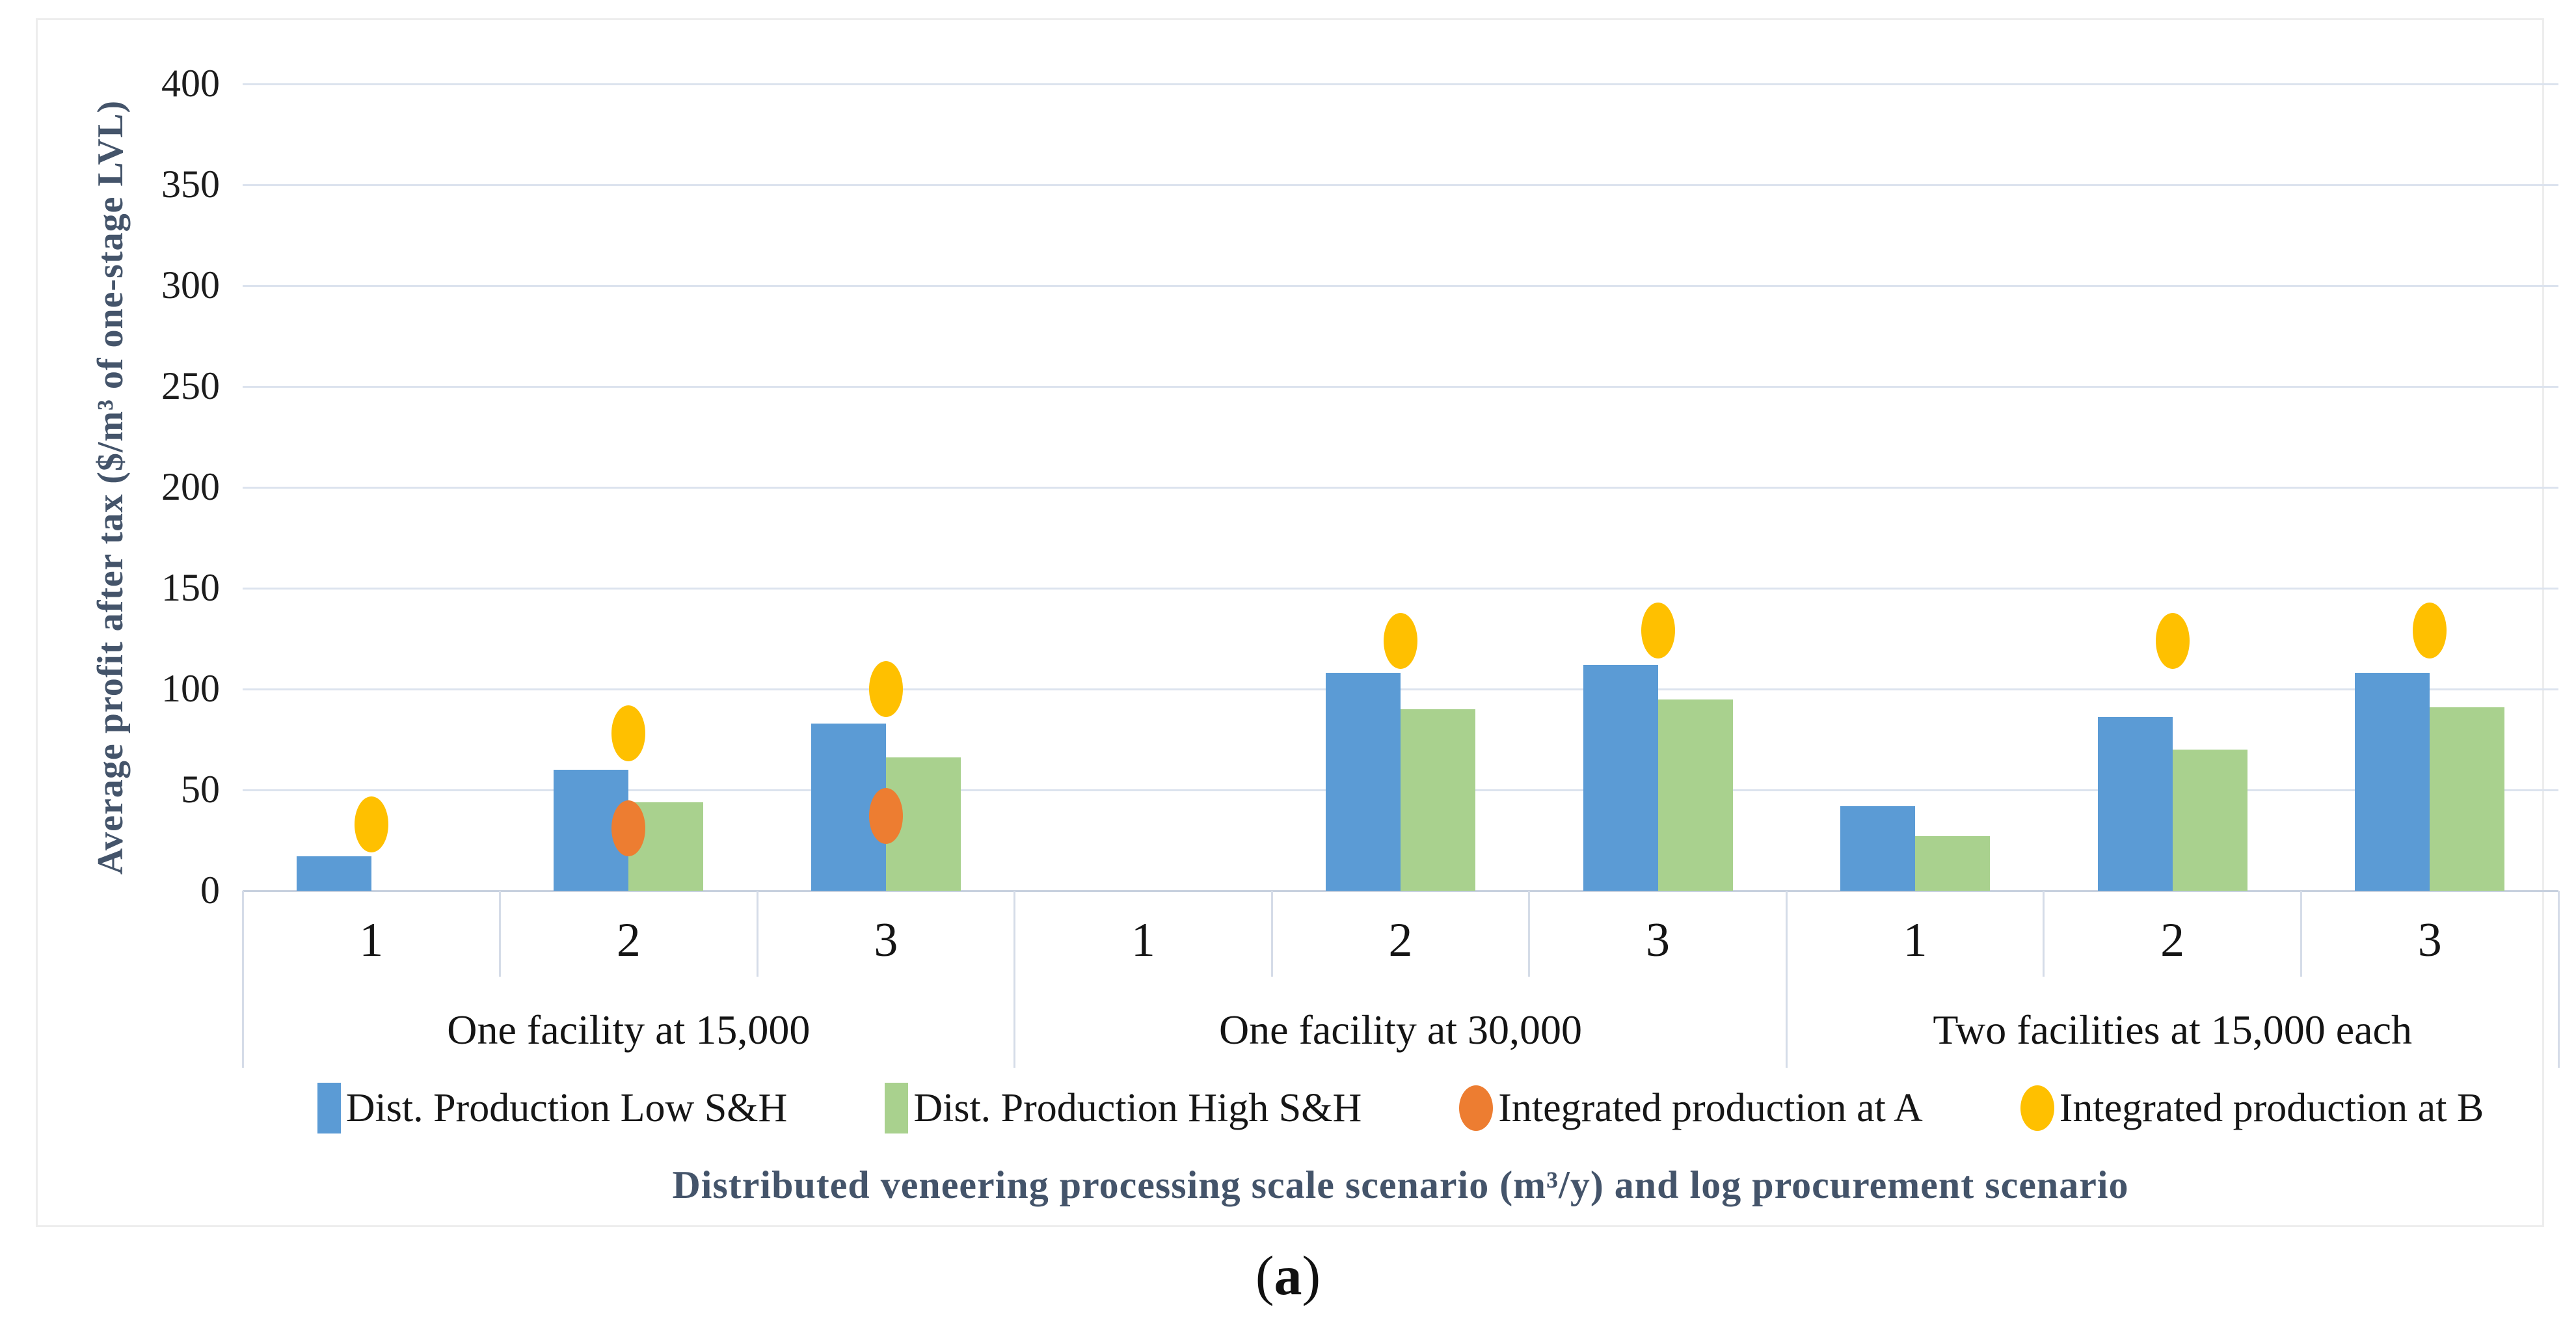 The image size is (2576, 1330). Describe the element at coordinates (2271, 1107) in the screenshot. I see `legend-label: Integrated production at B` at that location.